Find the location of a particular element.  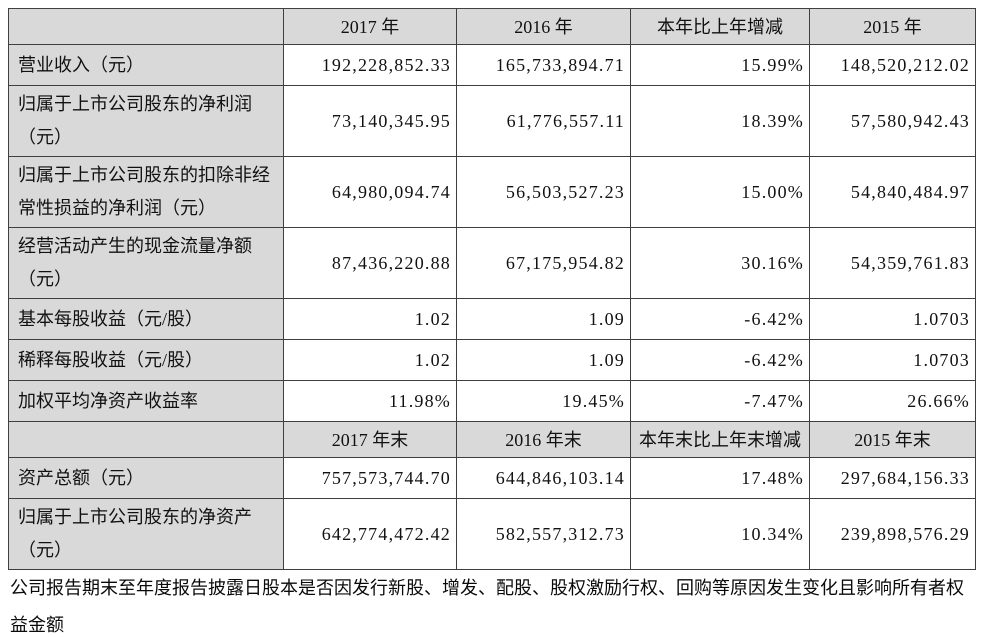

metric-value: 11.98% is located at coordinates (370, 401).